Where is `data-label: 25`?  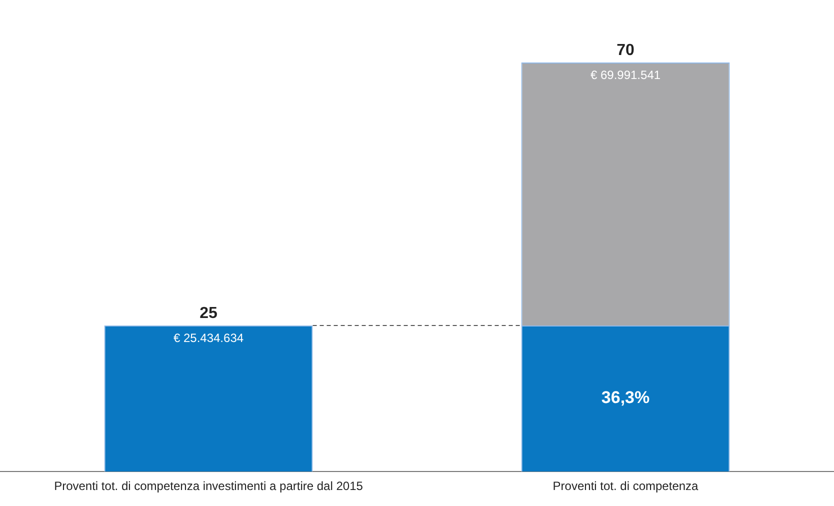
data-label: 25 is located at coordinates (209, 313).